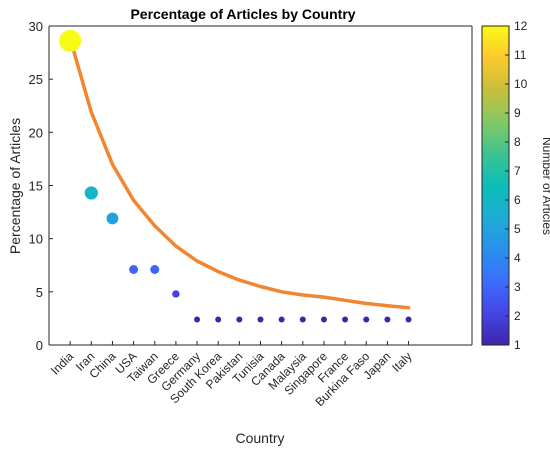 The height and width of the screenshot is (457, 550). I want to click on colorbar-tick-label: 2, so click(517, 316).